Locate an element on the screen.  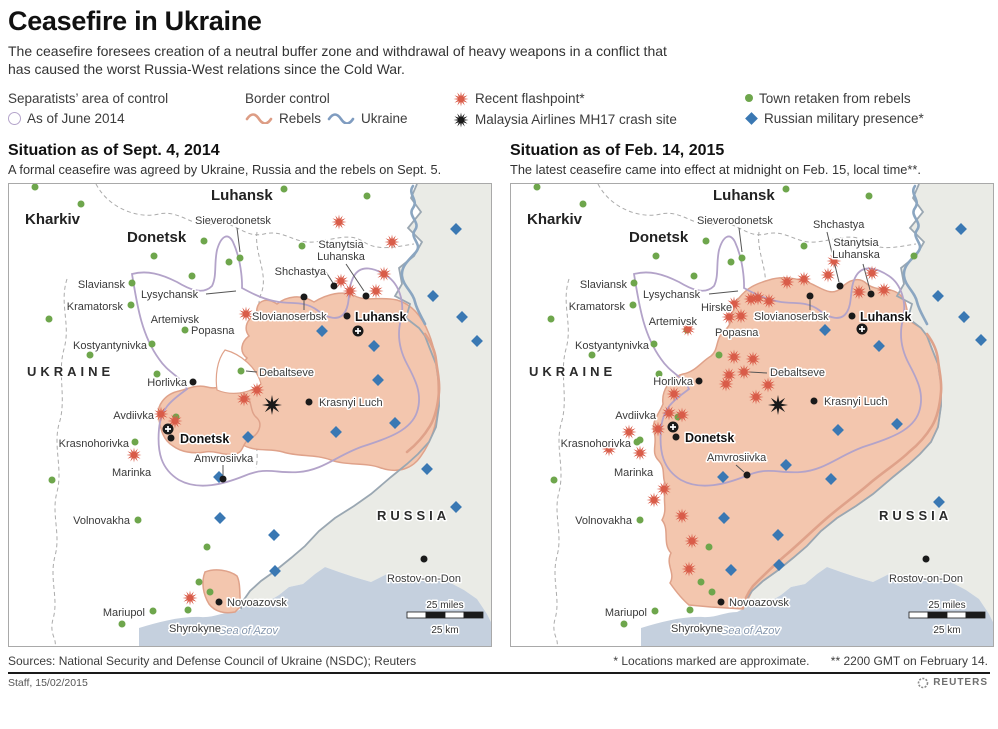
map-label: Novoazovsk is located at coordinates (257, 603).